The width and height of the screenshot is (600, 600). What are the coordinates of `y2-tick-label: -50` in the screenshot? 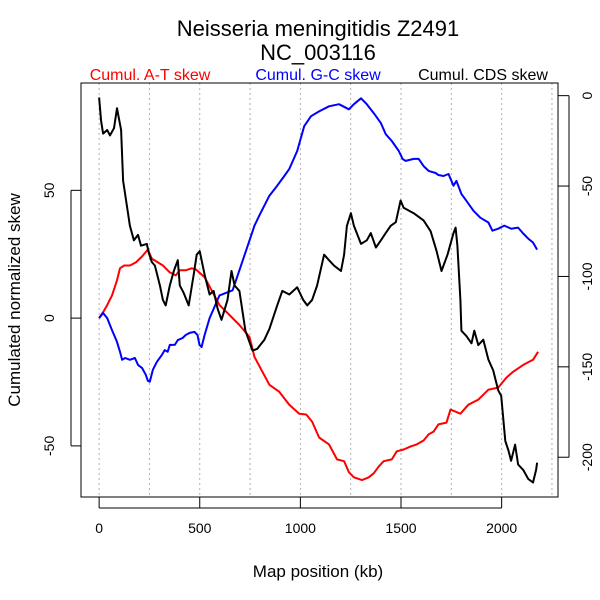 It's located at (587, 186).